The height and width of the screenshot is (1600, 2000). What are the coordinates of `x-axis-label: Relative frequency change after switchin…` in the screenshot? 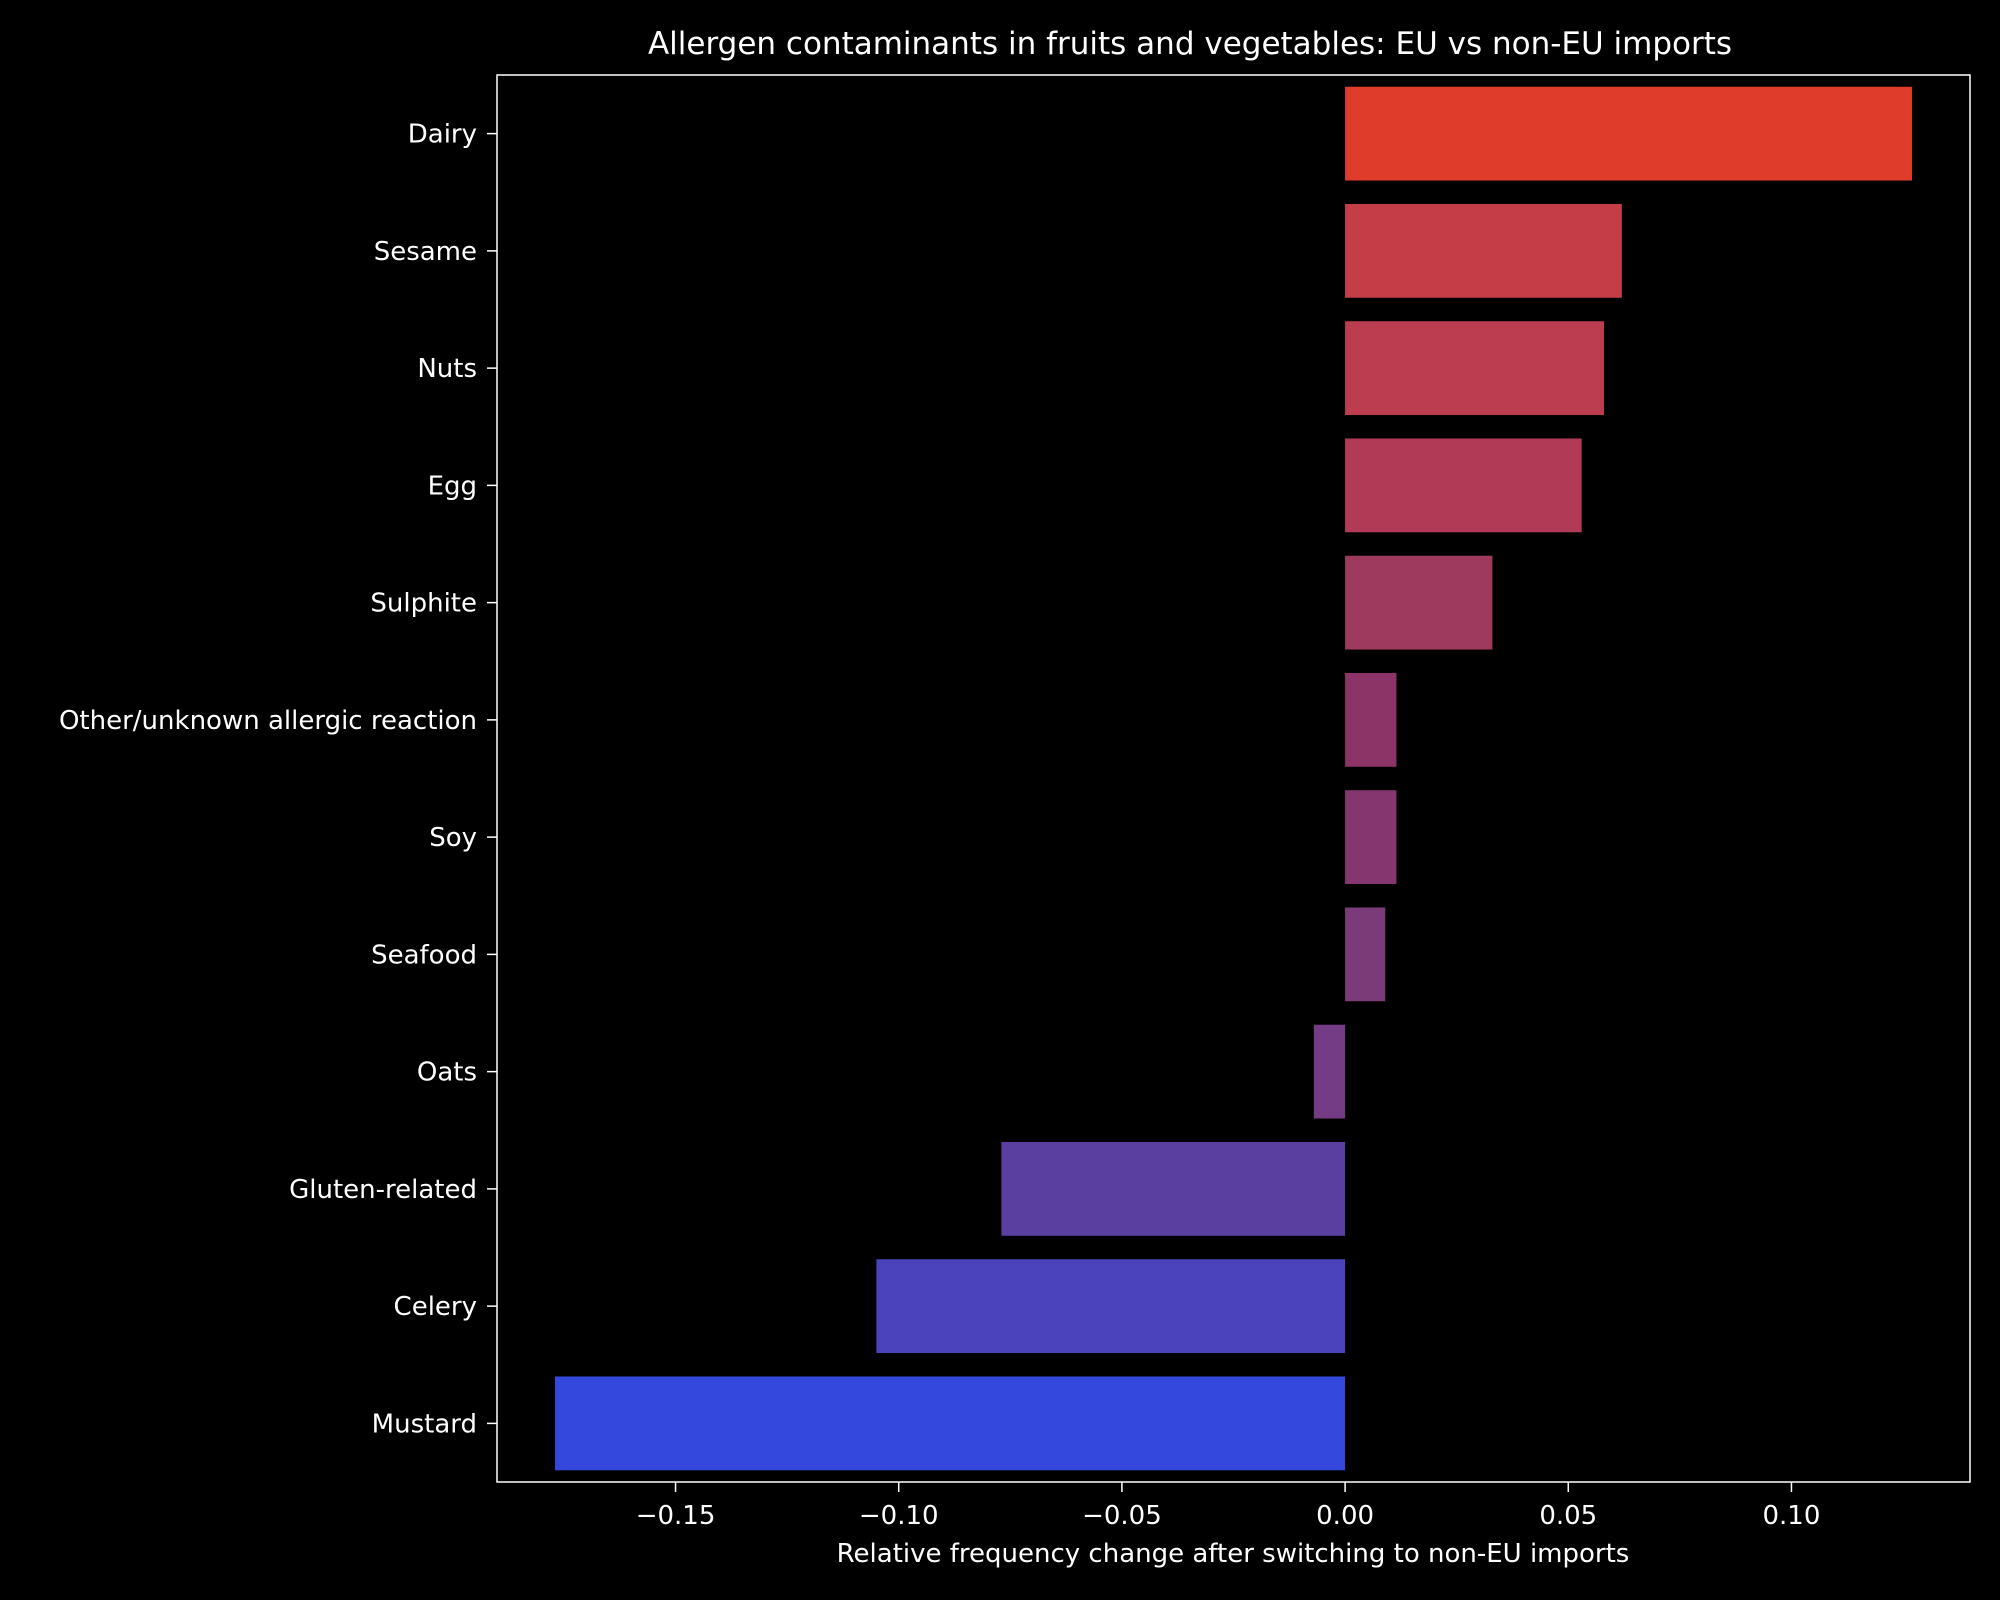 It's located at (1233, 1554).